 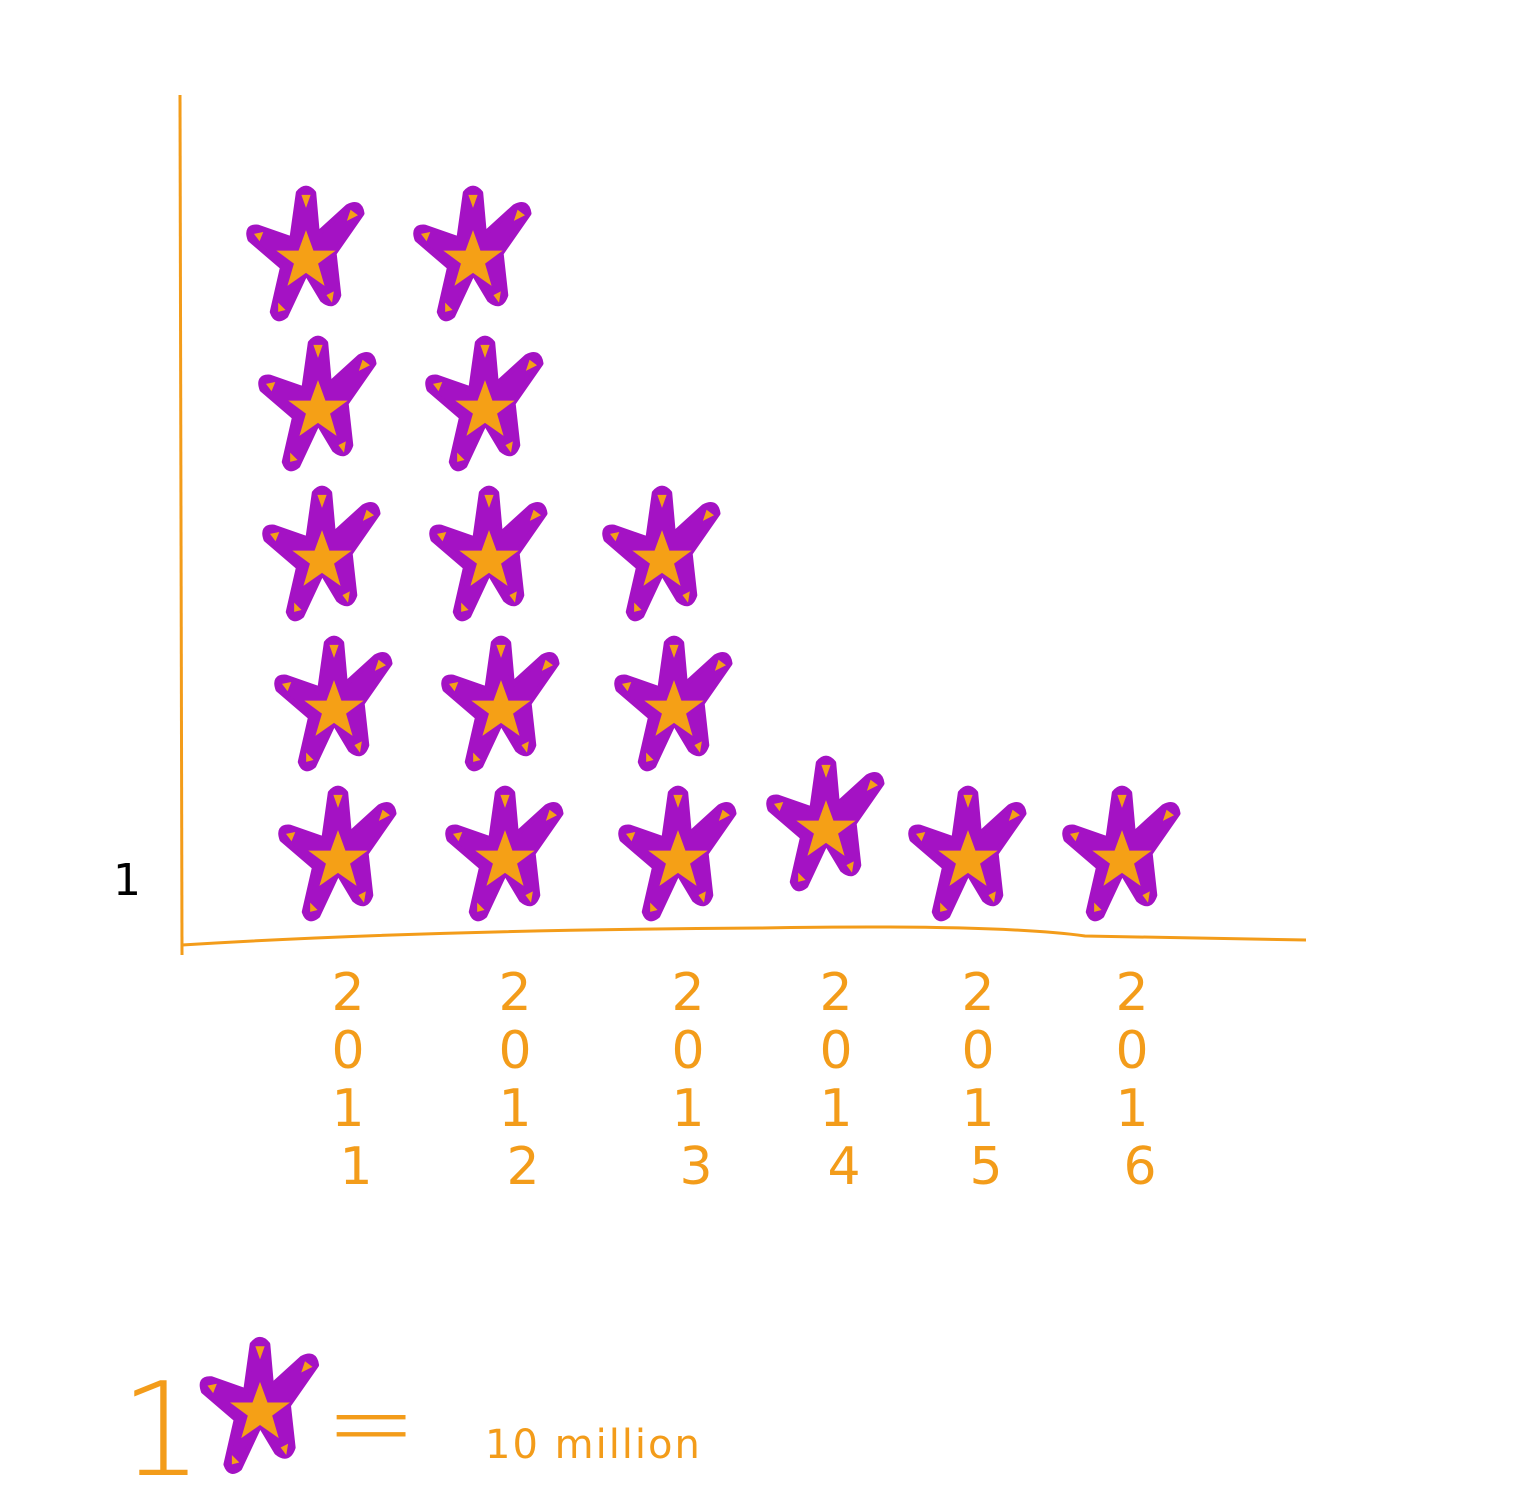 I want to click on x-axis, so click(x=744, y=936).